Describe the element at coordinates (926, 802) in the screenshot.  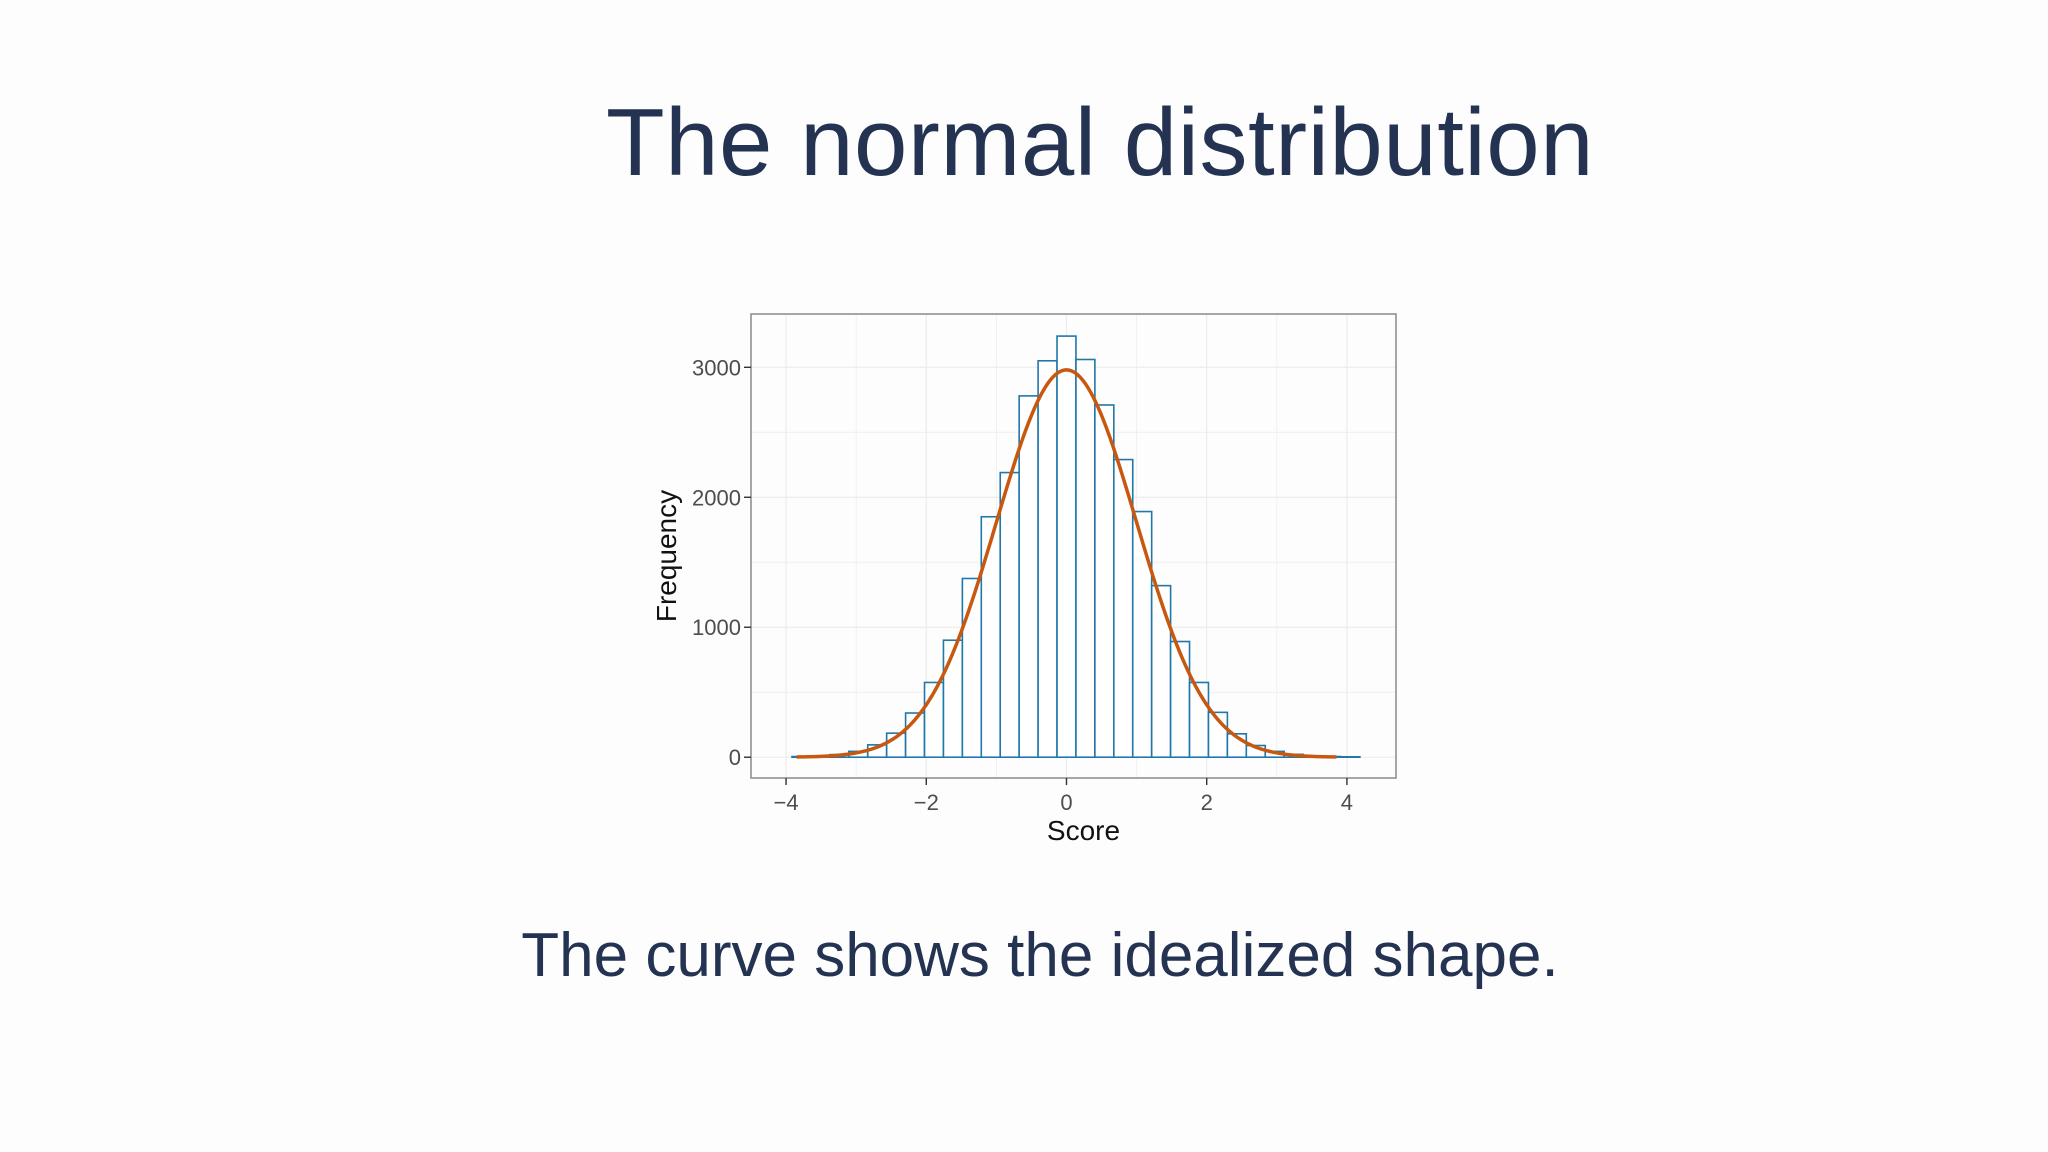
I see `x-tick-label: −2` at that location.